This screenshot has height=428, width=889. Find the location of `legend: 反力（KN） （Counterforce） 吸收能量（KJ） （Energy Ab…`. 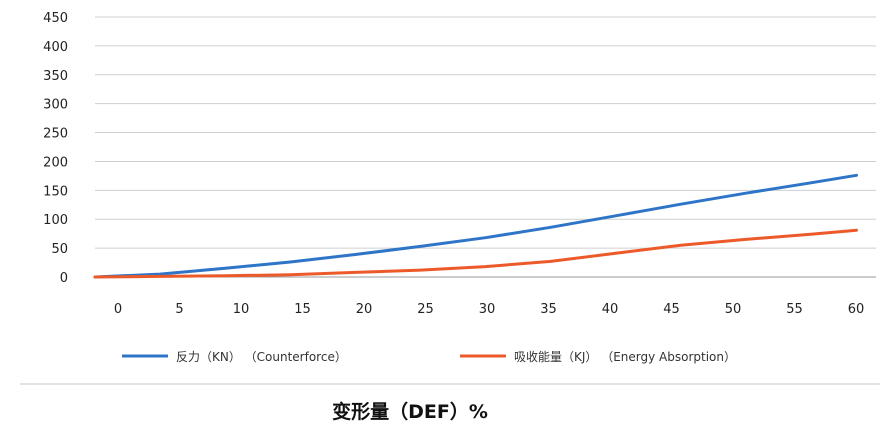

legend: 反力（KN） （Counterforce） 吸收能量（KJ） （Energy Ab… is located at coordinates (429, 357).